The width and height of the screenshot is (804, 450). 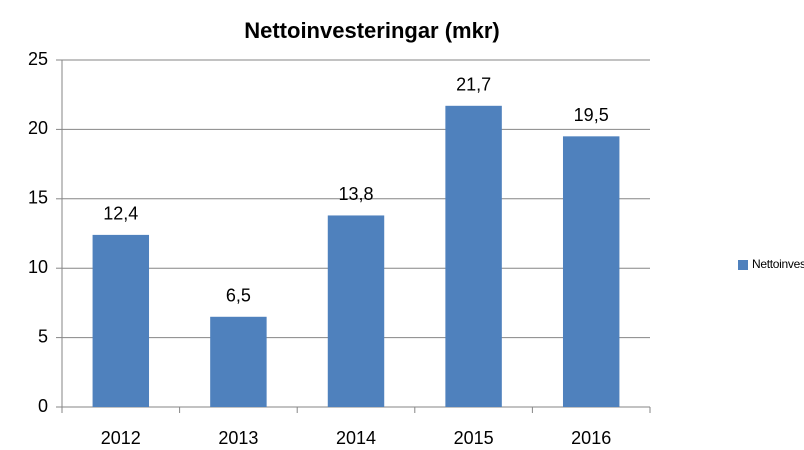 I want to click on data-label: 12,4, so click(x=120, y=214).